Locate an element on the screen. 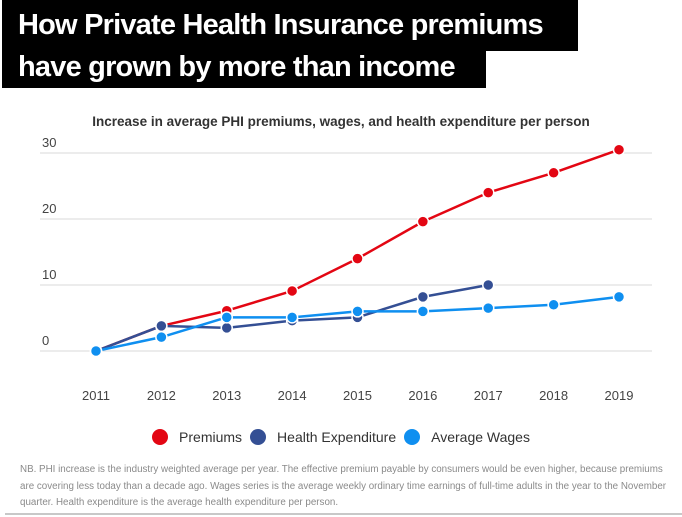 The width and height of the screenshot is (682, 517). x-tick-label: 2011 is located at coordinates (96, 395).